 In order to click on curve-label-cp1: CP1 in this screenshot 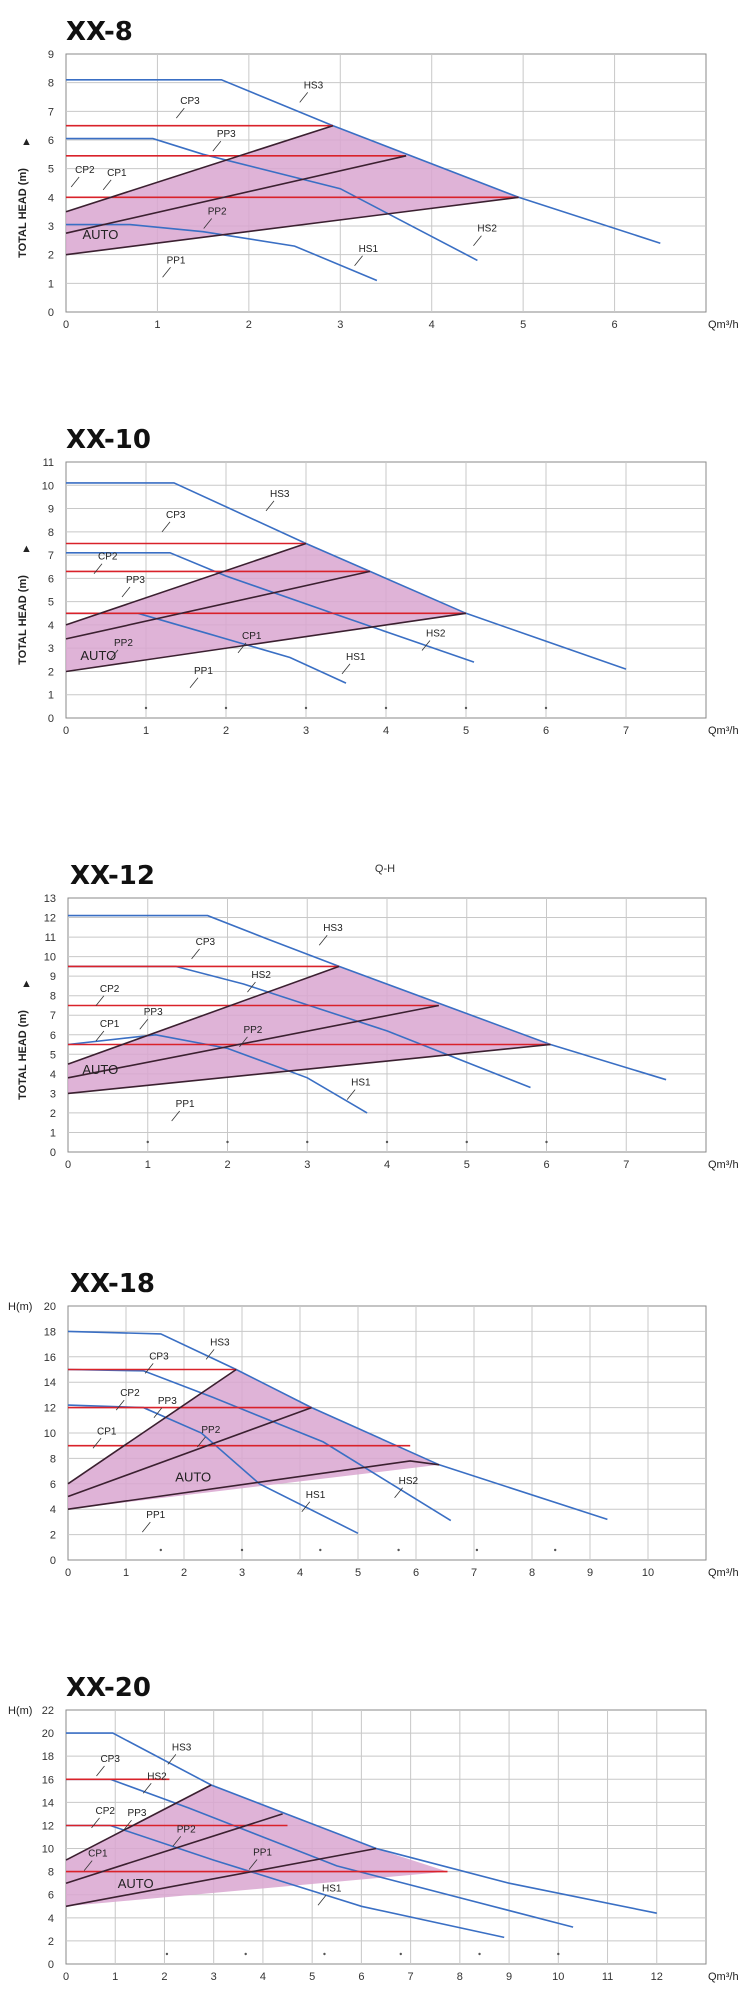, I will do `click(110, 1024)`.